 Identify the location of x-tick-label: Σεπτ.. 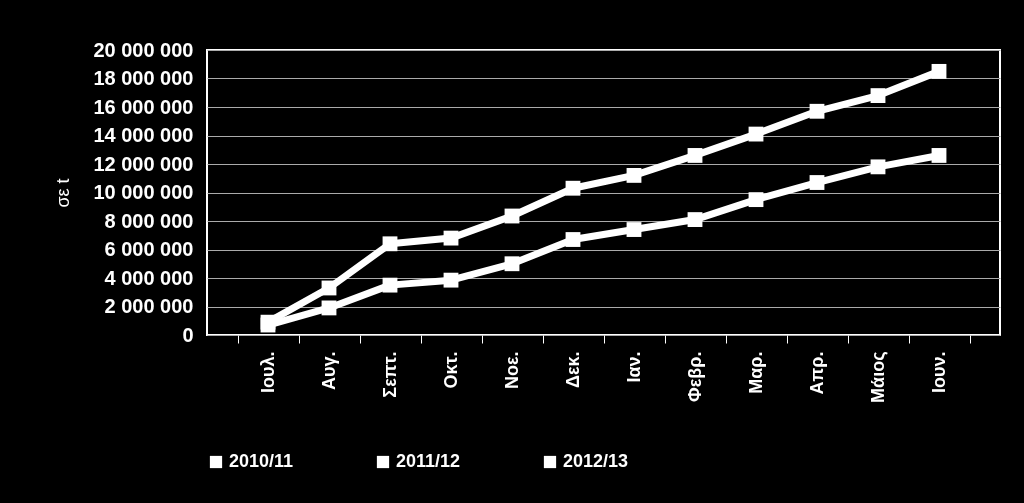
(389, 374).